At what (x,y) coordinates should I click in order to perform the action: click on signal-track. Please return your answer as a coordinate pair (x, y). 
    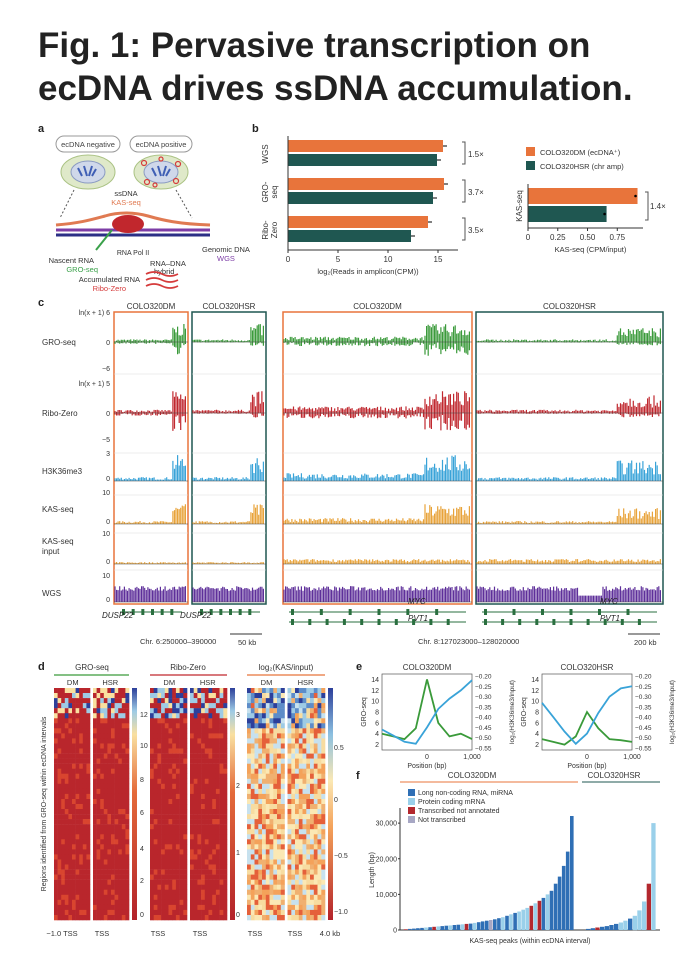
    Looking at the image, I should click on (150, 339).